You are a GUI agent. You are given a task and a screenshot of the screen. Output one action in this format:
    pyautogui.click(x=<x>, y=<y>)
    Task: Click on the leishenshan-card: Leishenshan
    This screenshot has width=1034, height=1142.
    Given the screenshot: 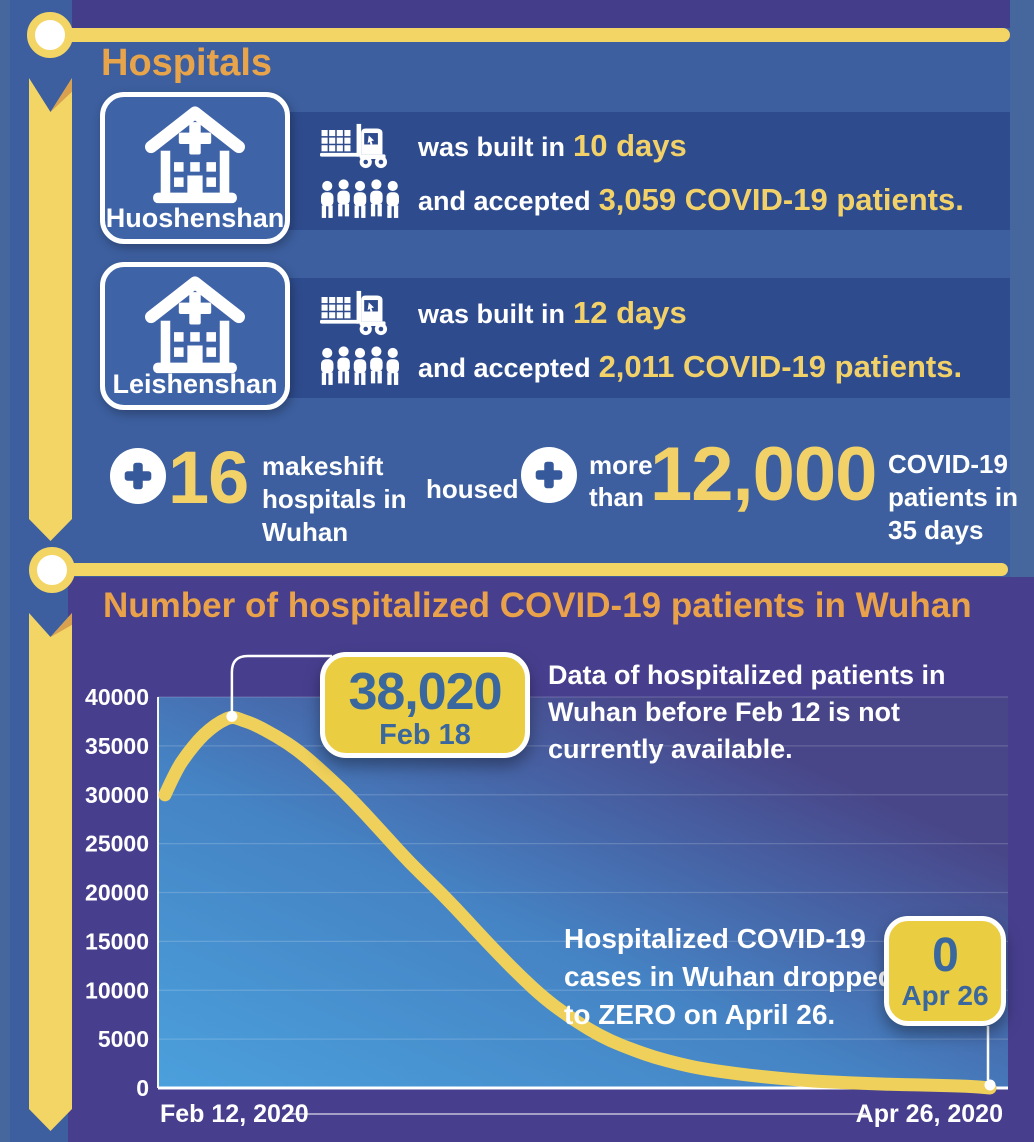 What is the action you would take?
    pyautogui.click(x=195, y=336)
    